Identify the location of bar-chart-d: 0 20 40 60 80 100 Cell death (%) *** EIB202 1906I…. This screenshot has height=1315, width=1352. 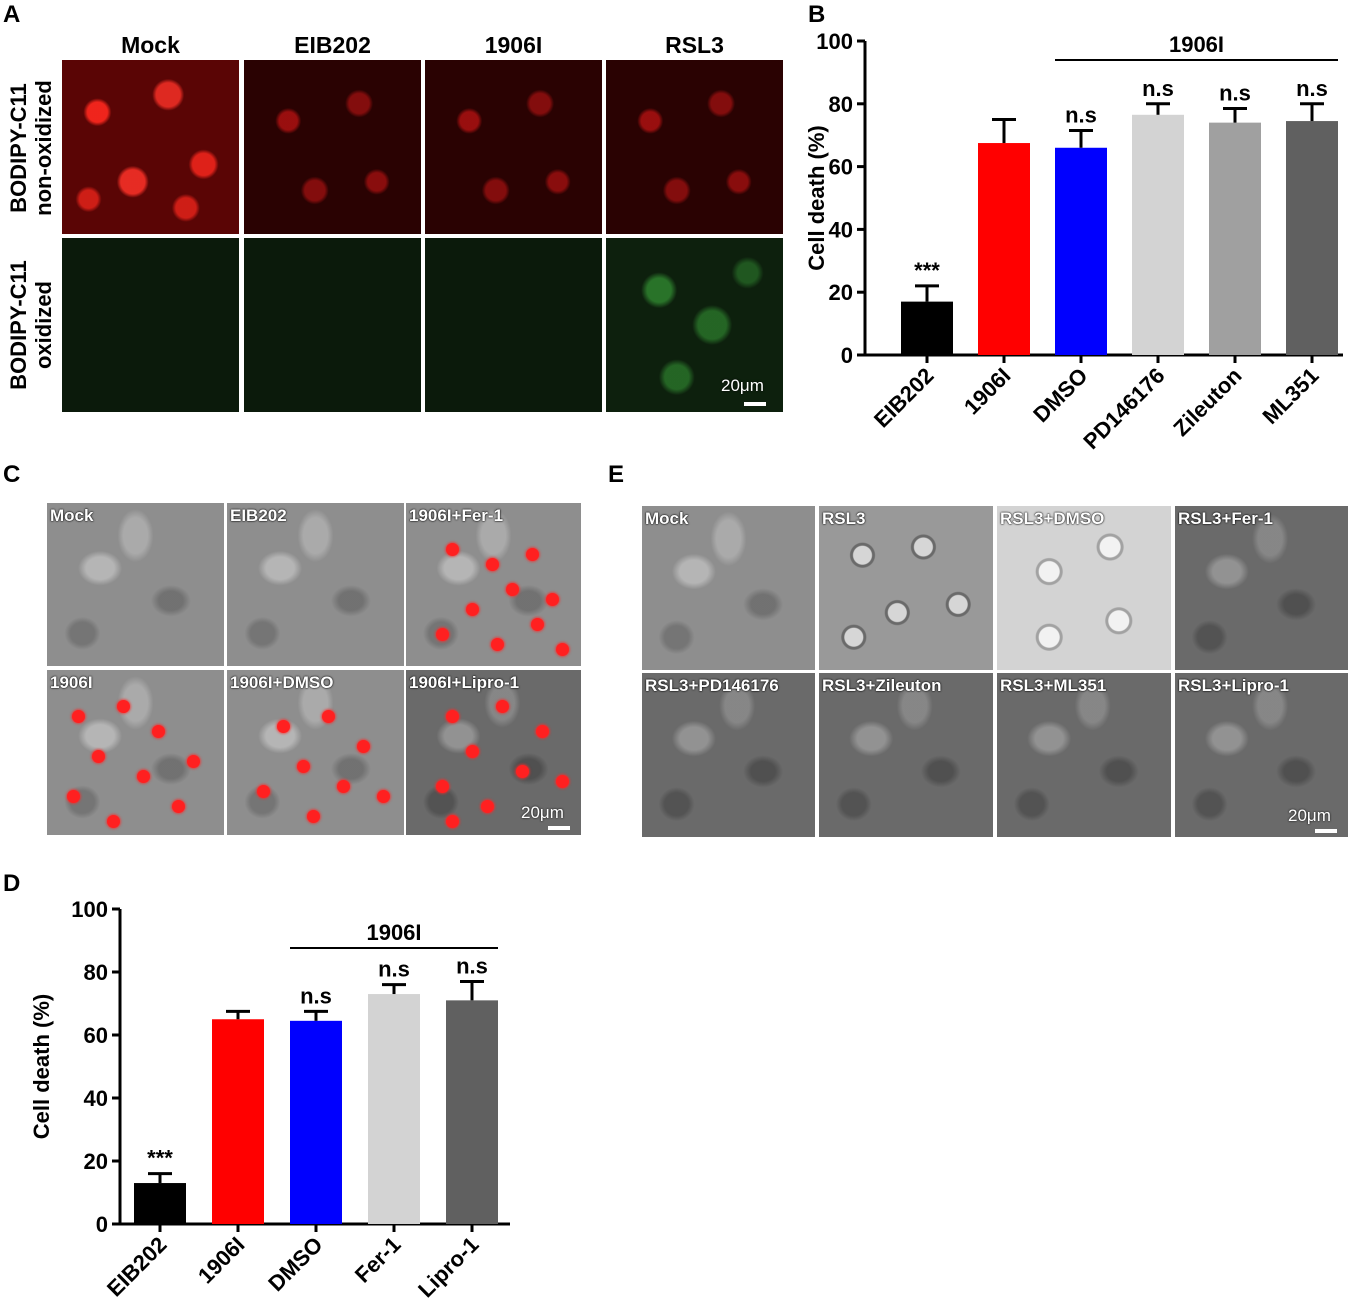
(269, 1099).